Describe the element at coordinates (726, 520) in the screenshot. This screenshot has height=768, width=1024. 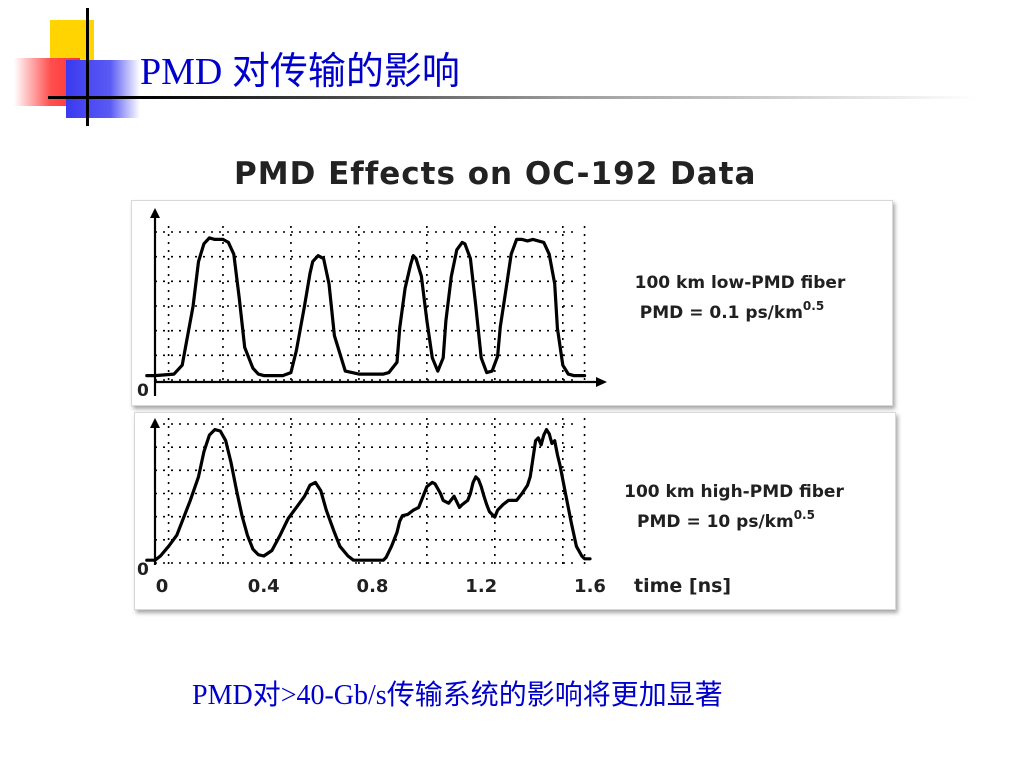
I see `pmd-label-1: PMD = 10 ps/km0.5` at that location.